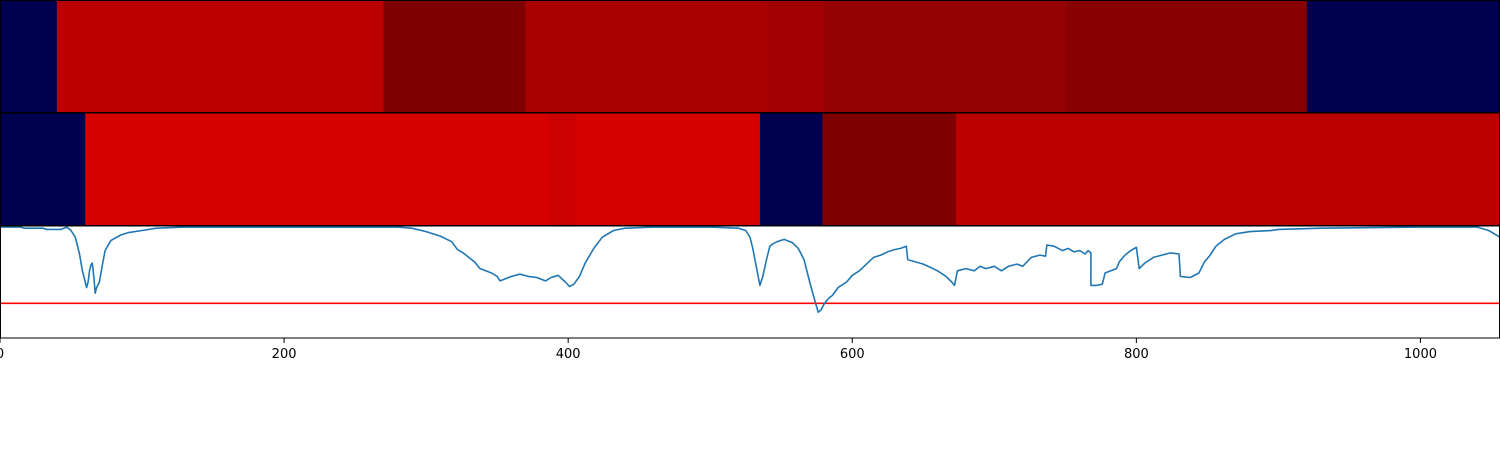  Describe the element at coordinates (1420, 354) in the screenshot. I see `x-tick-label-1000: 1000` at that location.